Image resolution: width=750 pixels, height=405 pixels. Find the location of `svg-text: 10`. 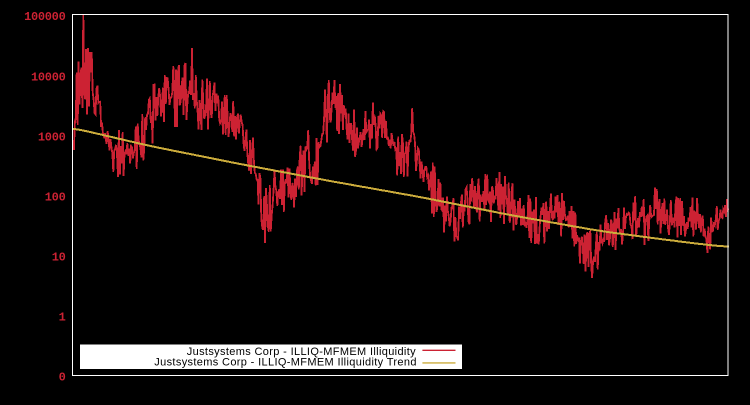

svg-text: 10 is located at coordinates (59, 257).